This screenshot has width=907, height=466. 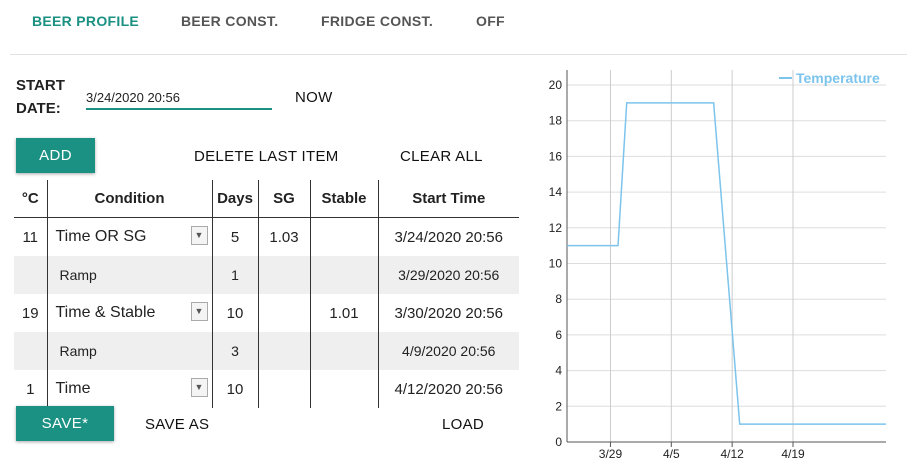 I want to click on x-tick-label: 4/5, so click(x=671, y=454).